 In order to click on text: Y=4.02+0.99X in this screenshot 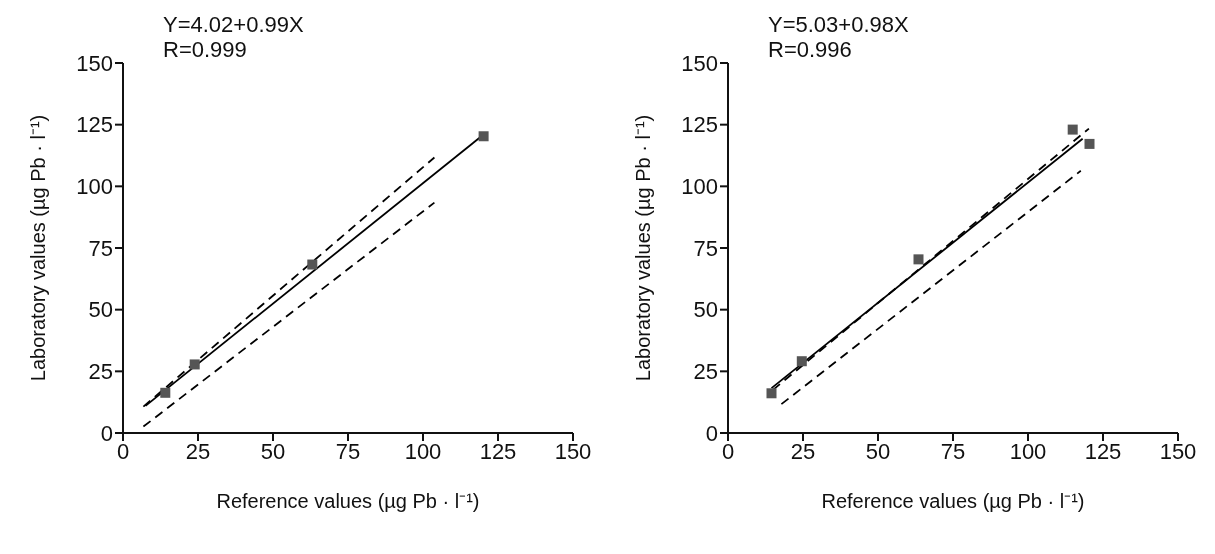, I will do `click(233, 24)`.